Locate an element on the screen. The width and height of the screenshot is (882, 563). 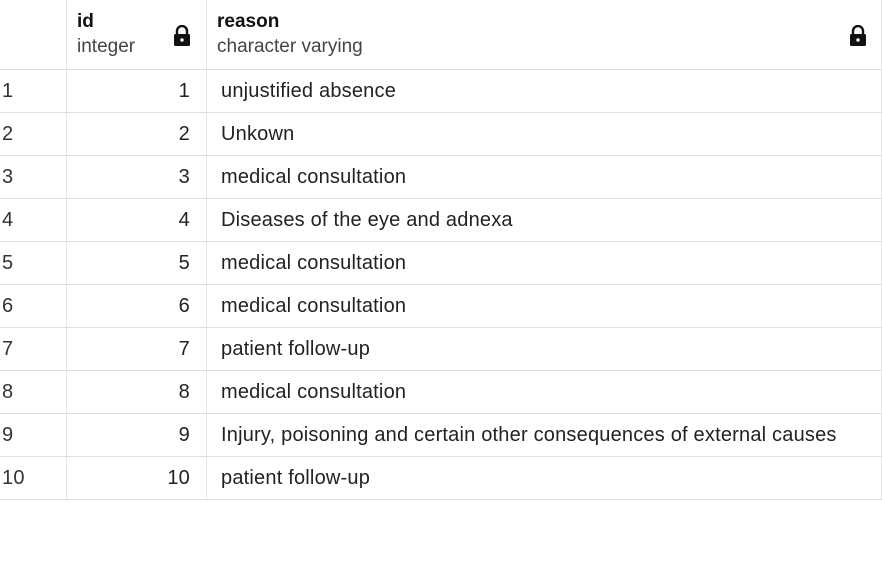
table-row: 3 3 medical consultation is located at coordinates (441, 177).